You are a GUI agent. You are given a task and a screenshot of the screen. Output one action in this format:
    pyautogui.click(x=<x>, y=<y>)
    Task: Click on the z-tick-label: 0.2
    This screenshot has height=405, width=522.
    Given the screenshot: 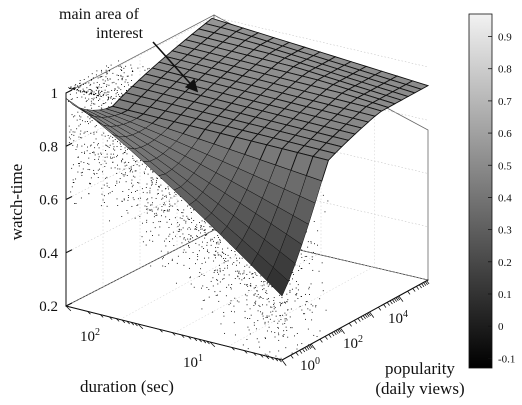 What is the action you would take?
    pyautogui.click(x=48, y=307)
    